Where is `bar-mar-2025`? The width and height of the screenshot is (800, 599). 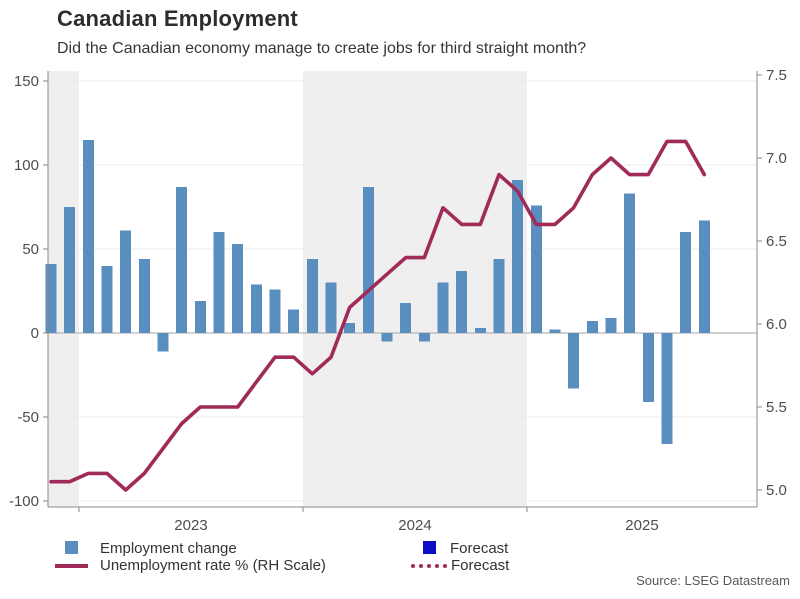
bar-mar-2025 is located at coordinates (574, 361).